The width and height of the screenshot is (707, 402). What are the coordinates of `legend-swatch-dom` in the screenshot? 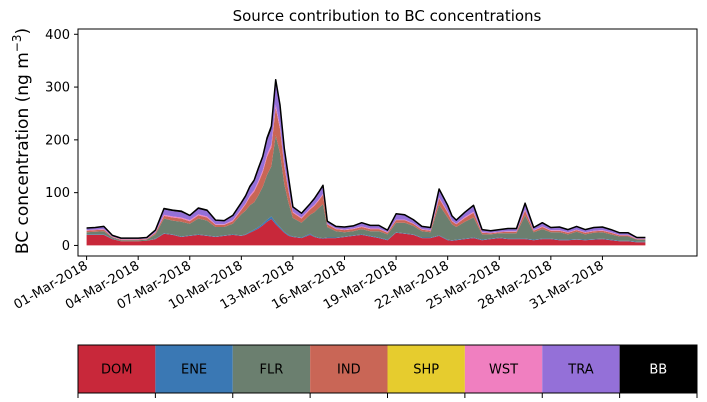 It's located at (117, 369).